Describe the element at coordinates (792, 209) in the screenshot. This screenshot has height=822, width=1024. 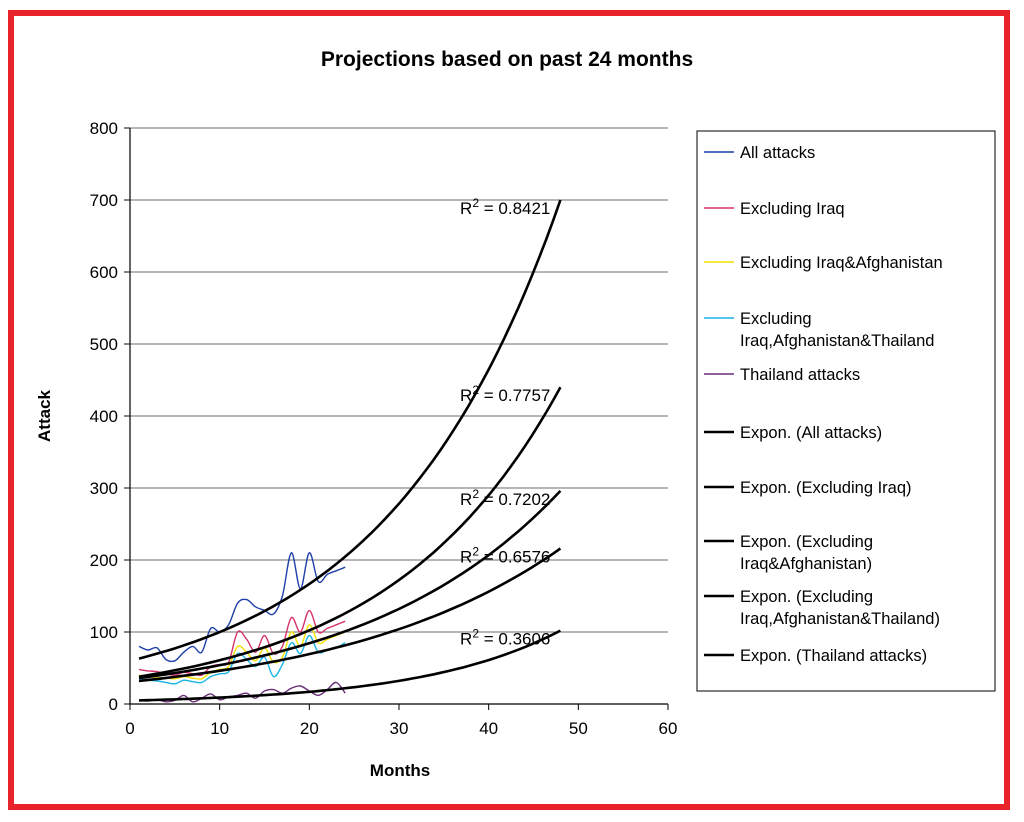
I see `legend-label: Excluding Iraq` at that location.